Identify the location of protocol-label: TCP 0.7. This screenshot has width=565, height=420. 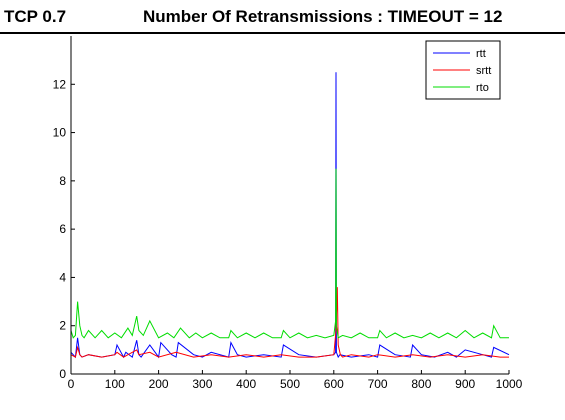
(35, 16).